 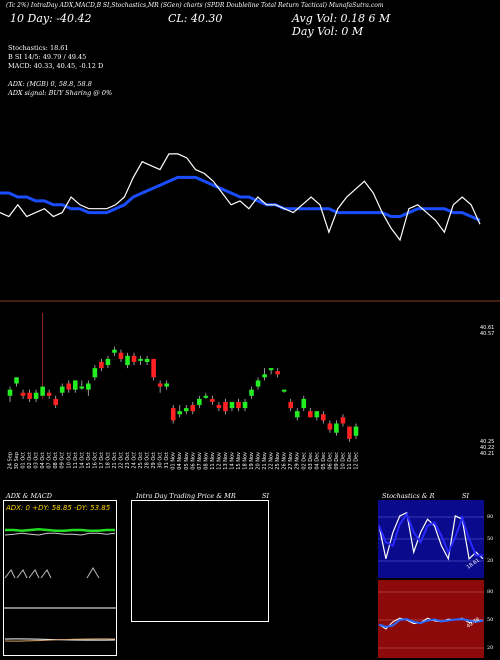 I want to click on date-tick-label: 29 Nov, so click(x=298, y=461).